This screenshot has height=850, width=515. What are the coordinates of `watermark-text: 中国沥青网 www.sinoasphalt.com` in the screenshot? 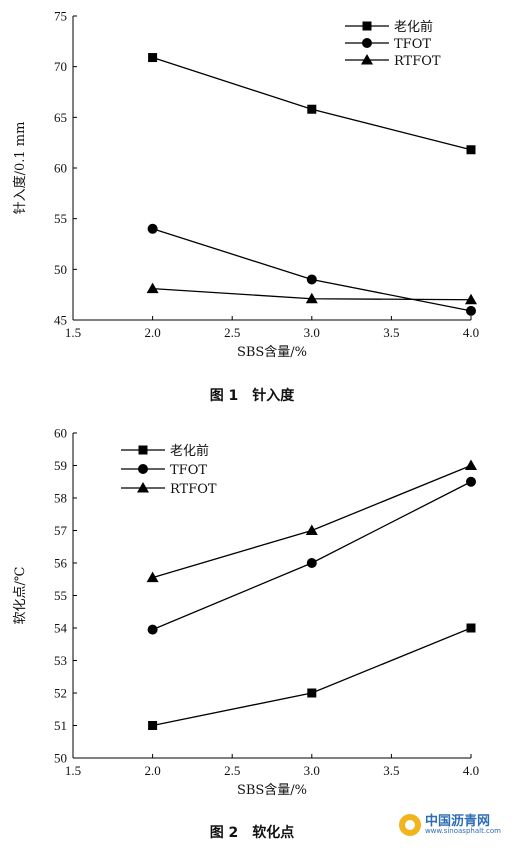 It's located at (463, 825).